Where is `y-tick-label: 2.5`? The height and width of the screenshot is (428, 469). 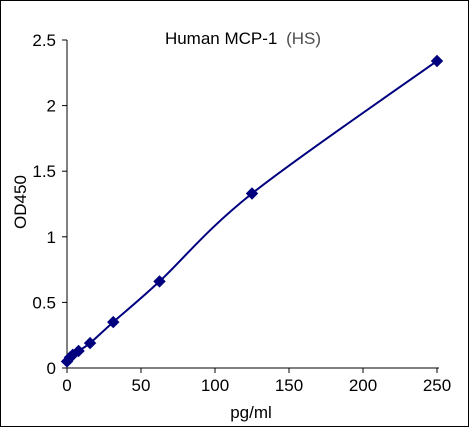
y-tick-label: 2.5 is located at coordinates (44, 40).